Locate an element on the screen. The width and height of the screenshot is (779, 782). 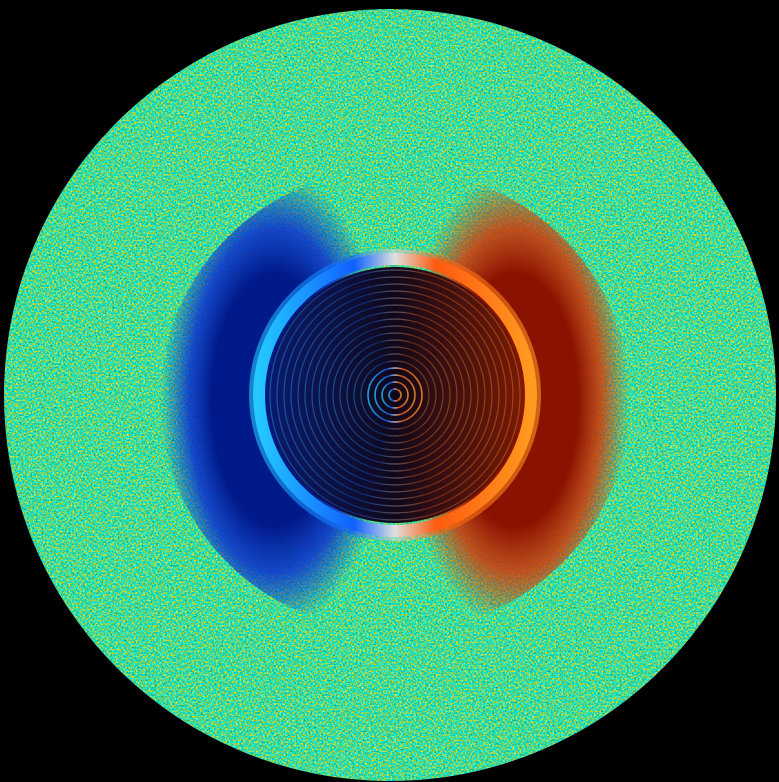
concentric-rings is located at coordinates (395, 395).